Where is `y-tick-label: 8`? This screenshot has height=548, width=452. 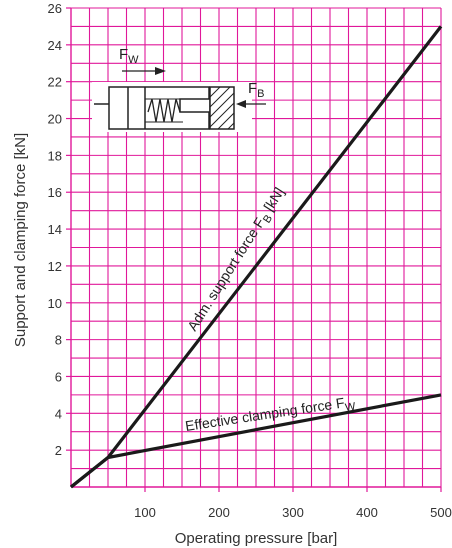
y-tick-label: 8 is located at coordinates (58, 340).